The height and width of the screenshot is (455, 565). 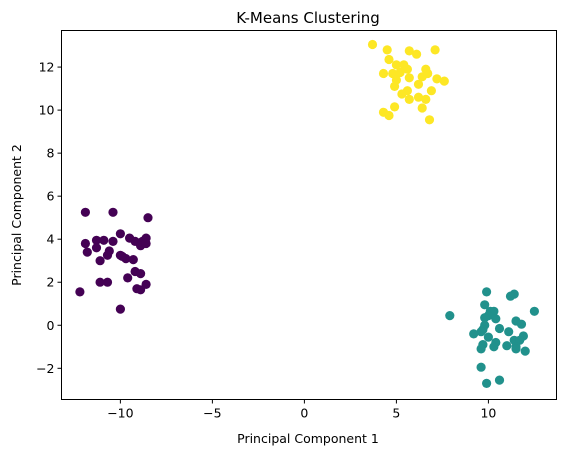 What do you see at coordinates (120, 413) in the screenshot?
I see `x-tick-label: −10` at bounding box center [120, 413].